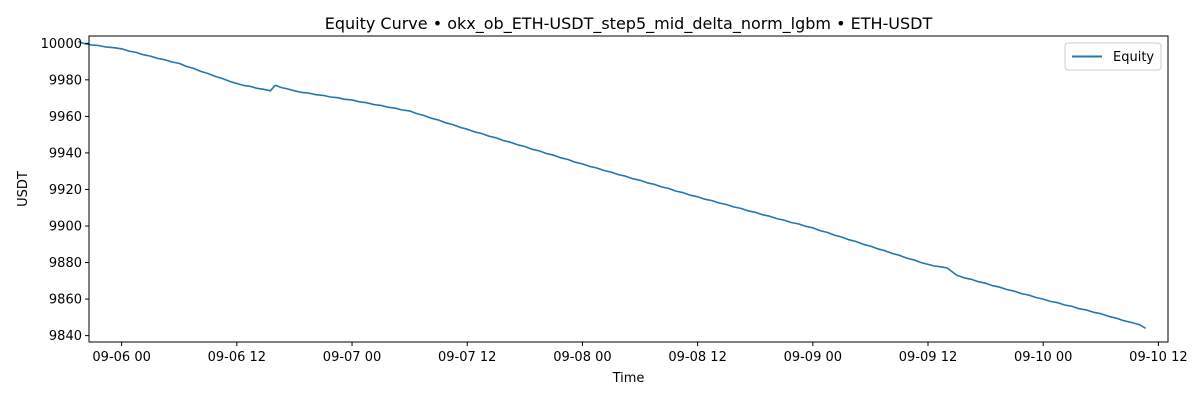 The width and height of the screenshot is (1200, 405). Describe the element at coordinates (467, 357) in the screenshot. I see `x-tick-label: 09-07 12` at that location.